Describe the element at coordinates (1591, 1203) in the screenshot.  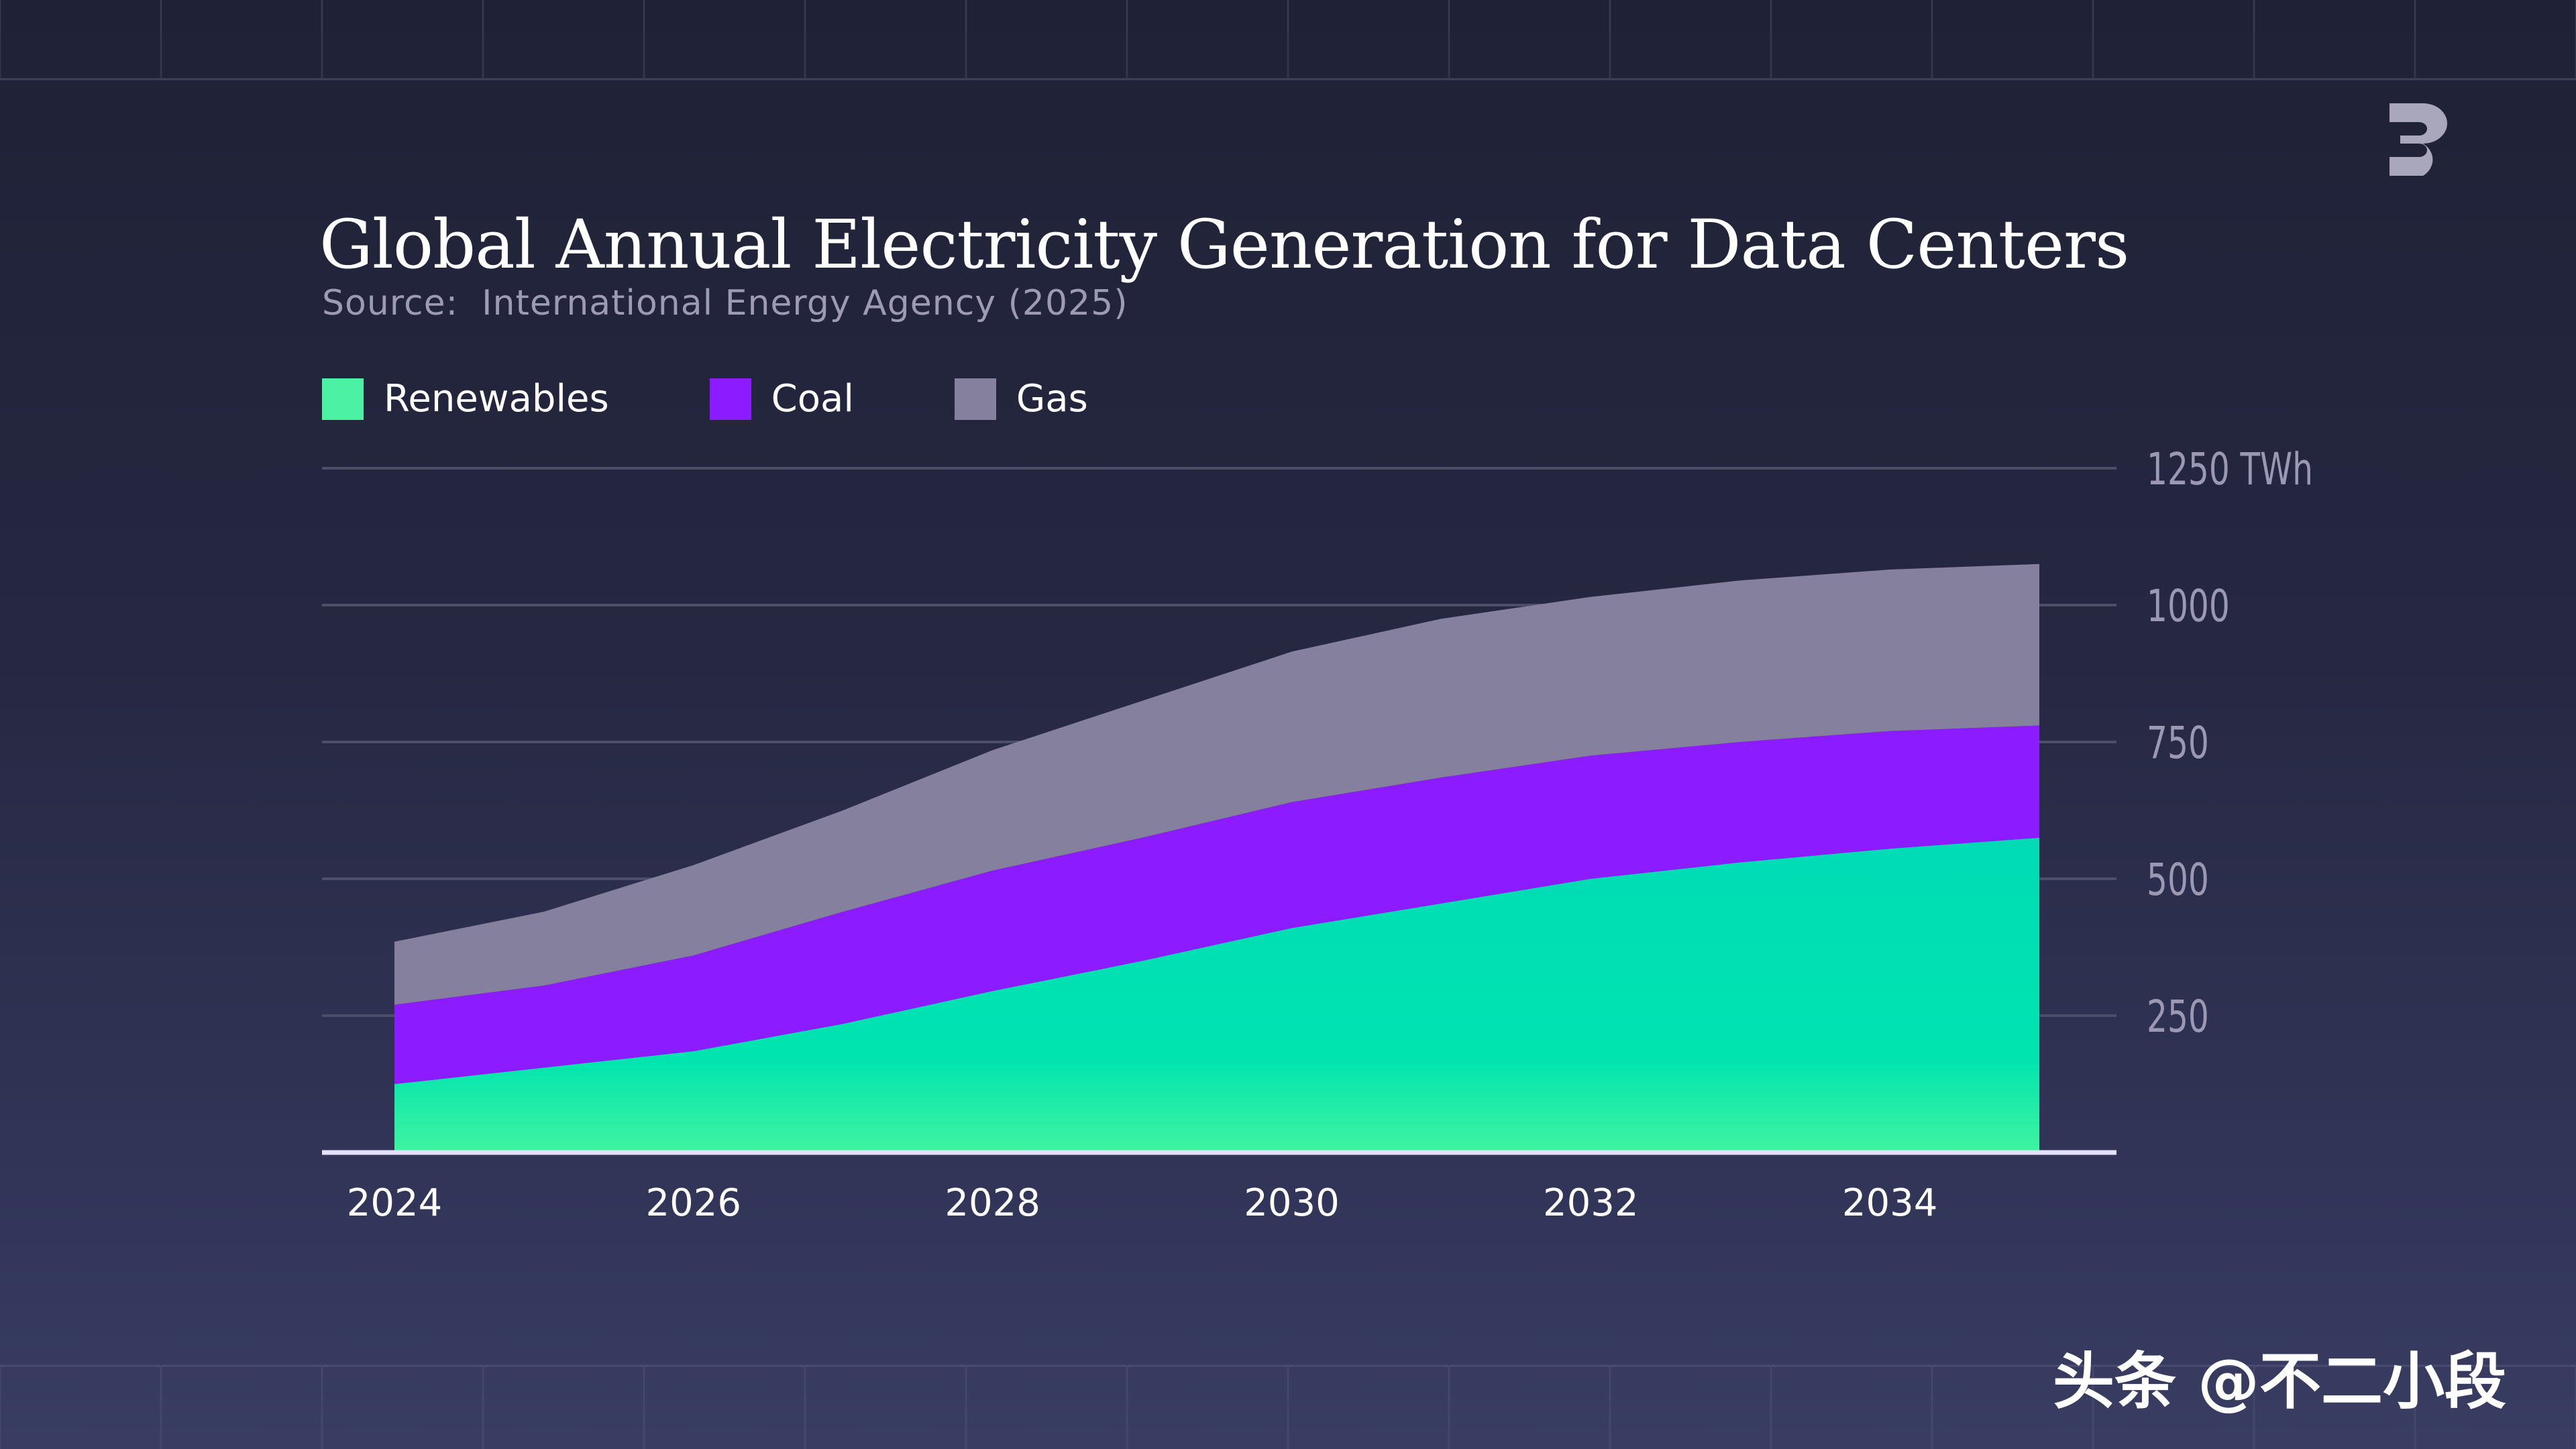
I see `x-tick-label: 2032` at that location.